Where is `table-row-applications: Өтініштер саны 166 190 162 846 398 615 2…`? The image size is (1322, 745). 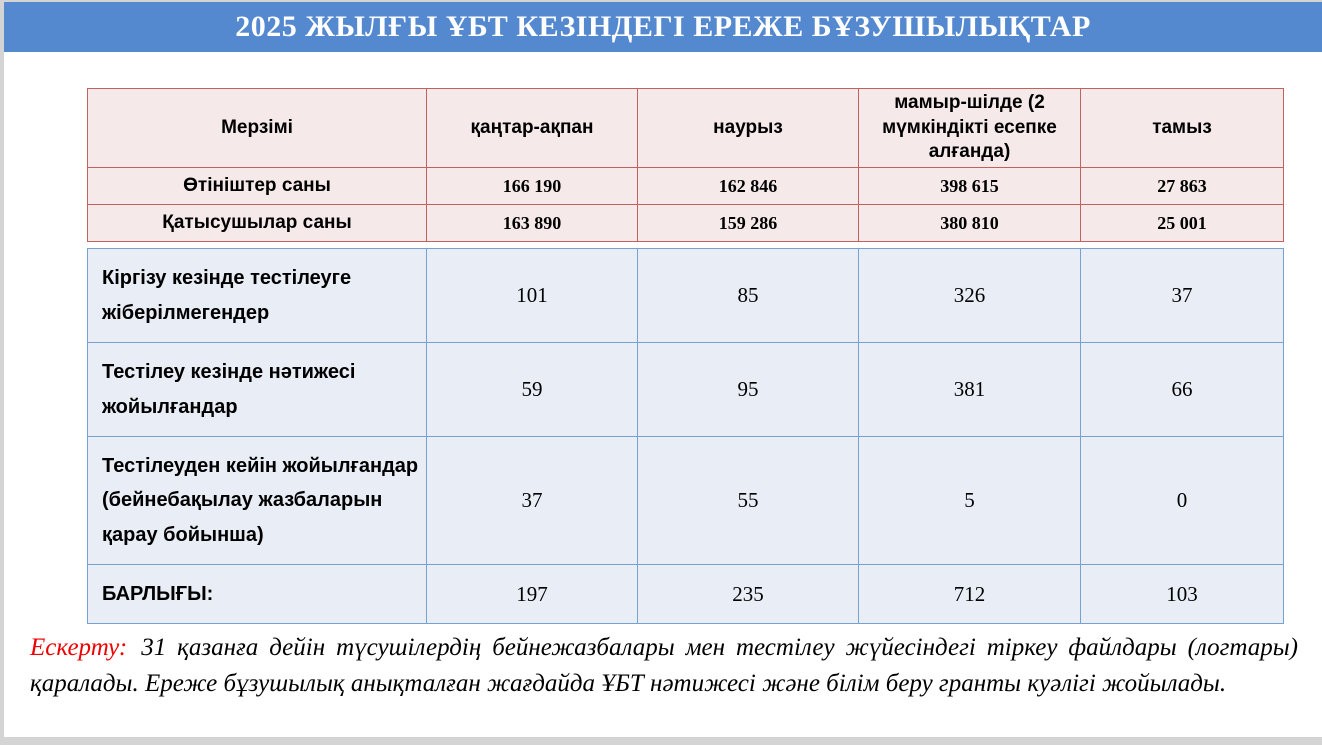 table-row-applications: Өтініштер саны 166 190 162 846 398 615 2… is located at coordinates (685, 186).